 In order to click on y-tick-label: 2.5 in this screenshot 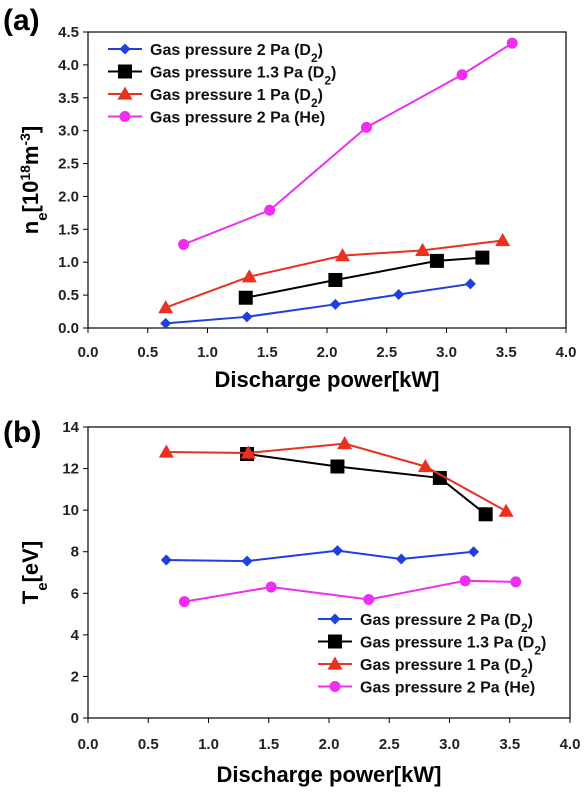, I will do `click(68, 164)`.